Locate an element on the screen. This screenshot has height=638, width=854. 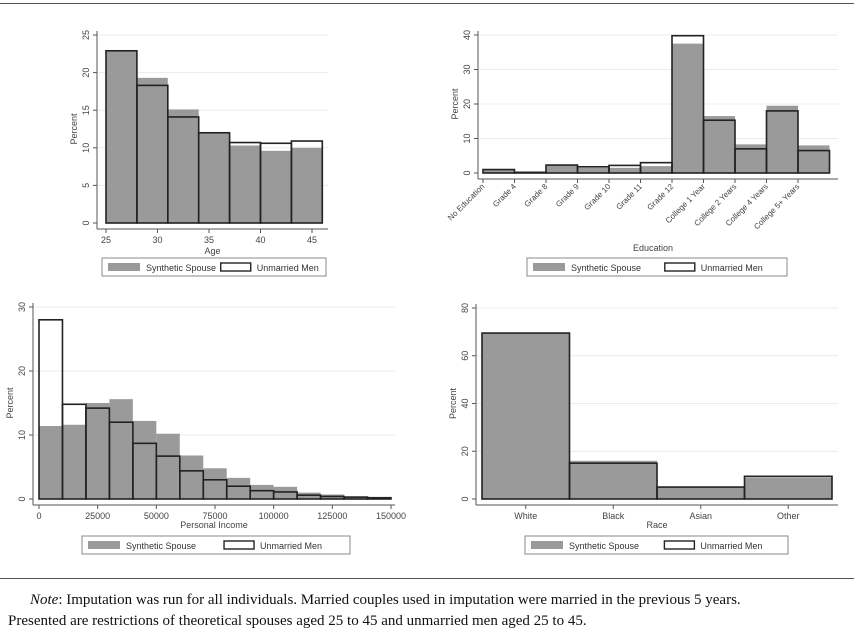
x-tick-label: Asian is located at coordinates (700, 516).